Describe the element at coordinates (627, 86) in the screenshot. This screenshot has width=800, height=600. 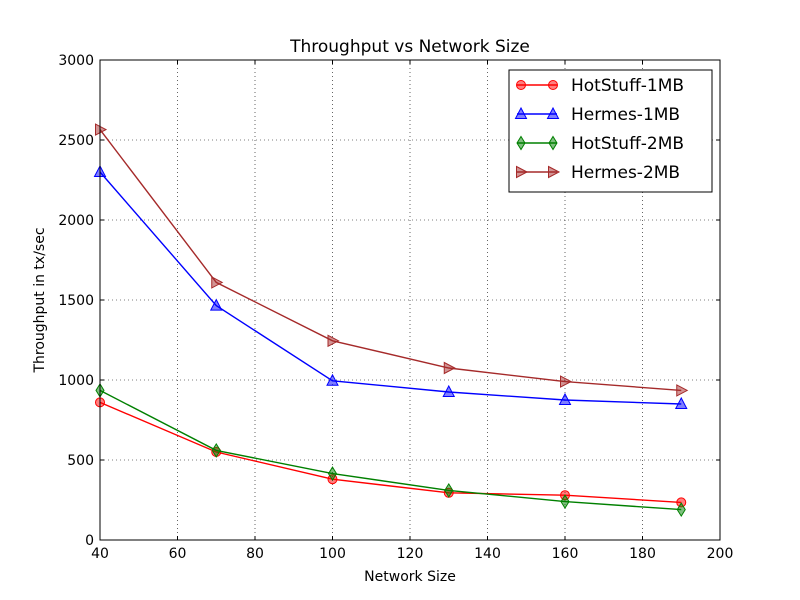
I see `legend-label: HotStuff-1MB` at that location.